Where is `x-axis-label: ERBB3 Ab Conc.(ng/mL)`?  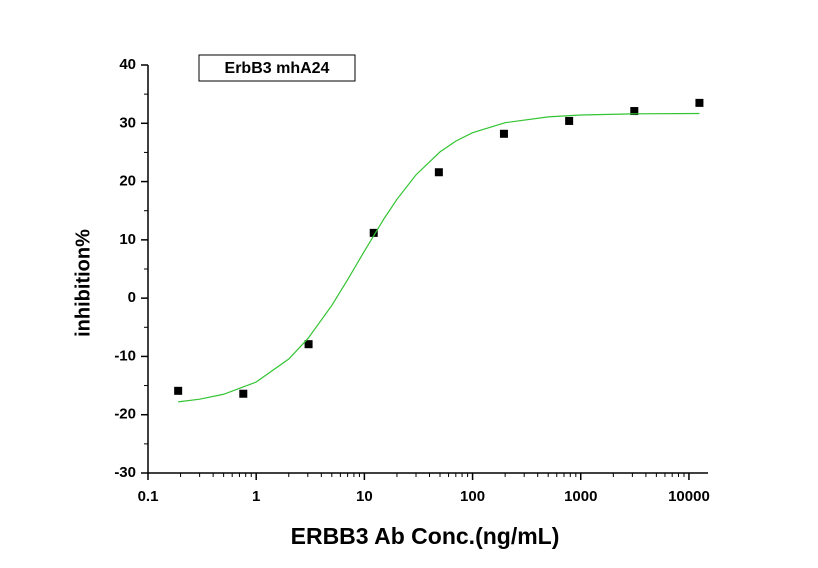
x-axis-label: ERBB3 Ab Conc.(ng/mL) is located at coordinates (425, 536).